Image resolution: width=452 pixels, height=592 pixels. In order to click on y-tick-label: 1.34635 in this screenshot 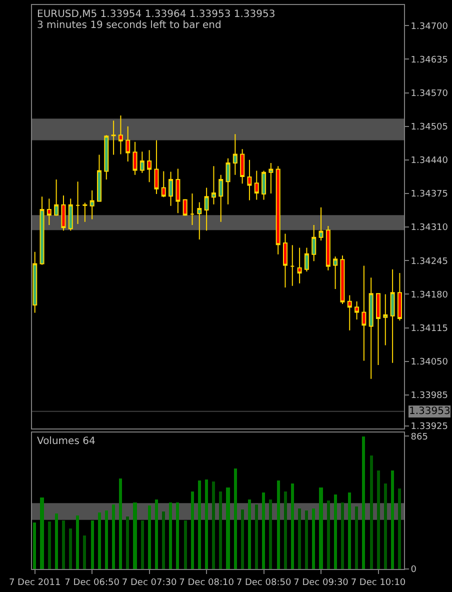, I will do `click(429, 60)`.